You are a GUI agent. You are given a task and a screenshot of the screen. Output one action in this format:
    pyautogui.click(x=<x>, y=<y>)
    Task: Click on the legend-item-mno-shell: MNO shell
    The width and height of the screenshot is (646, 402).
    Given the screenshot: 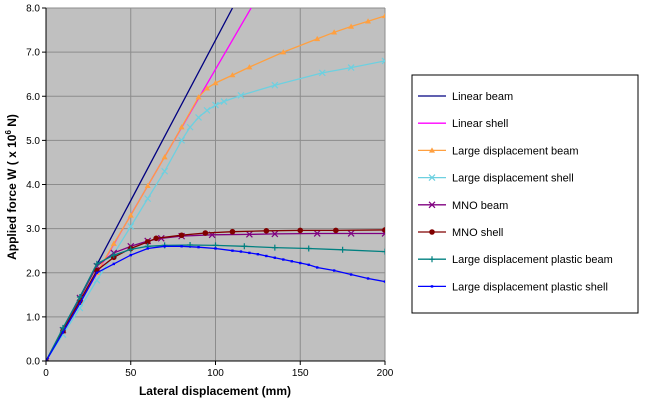 What is the action you would take?
    pyautogui.click(x=460, y=233)
    